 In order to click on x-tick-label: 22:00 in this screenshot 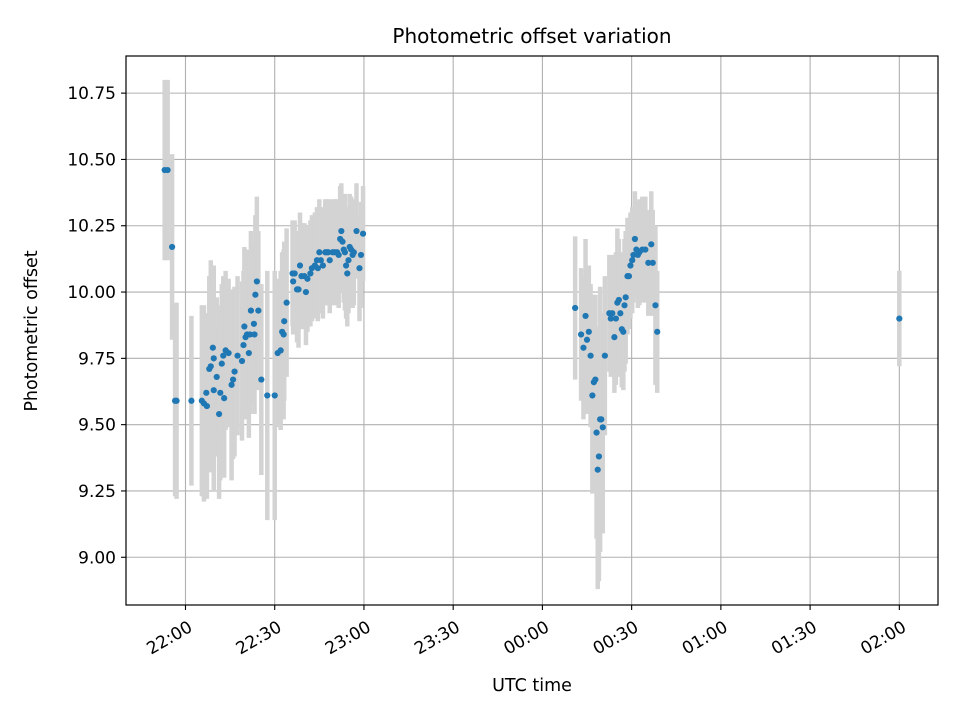, I will do `click(170, 638)`.